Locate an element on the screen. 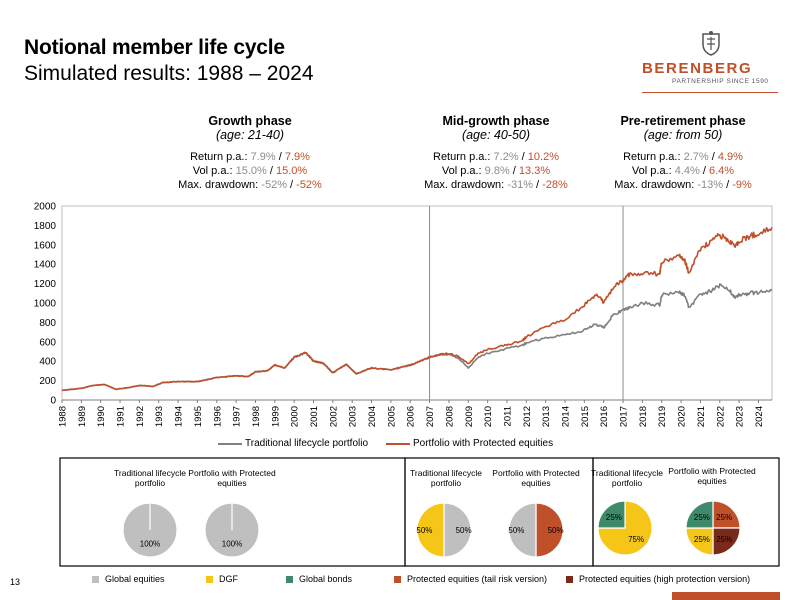  vol-prot: 13.3% is located at coordinates (534, 171).